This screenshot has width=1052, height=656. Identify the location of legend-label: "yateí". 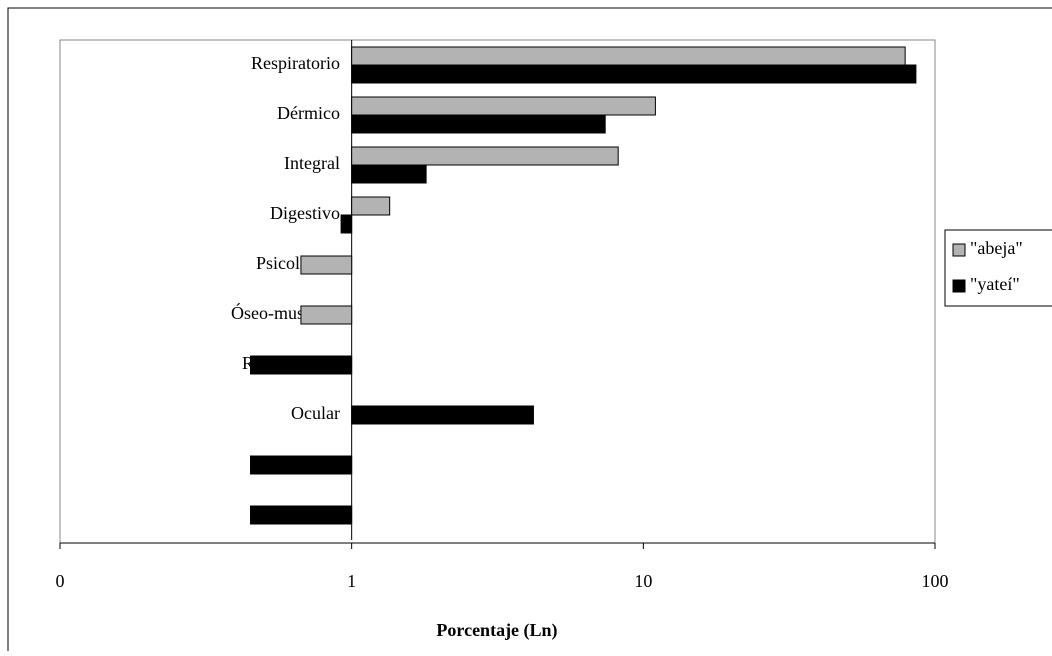
(995, 284).